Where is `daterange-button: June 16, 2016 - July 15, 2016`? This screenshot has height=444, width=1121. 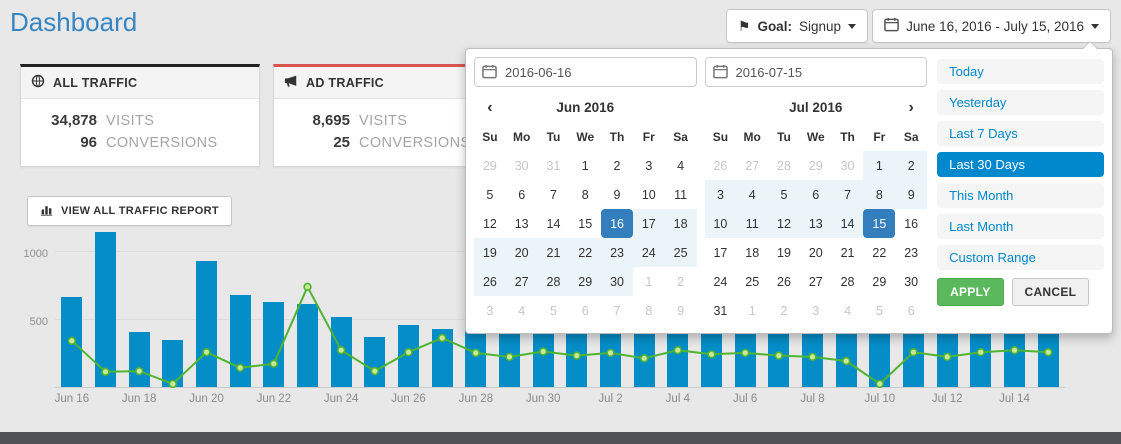 daterange-button: June 16, 2016 - July 15, 2016 is located at coordinates (991, 26).